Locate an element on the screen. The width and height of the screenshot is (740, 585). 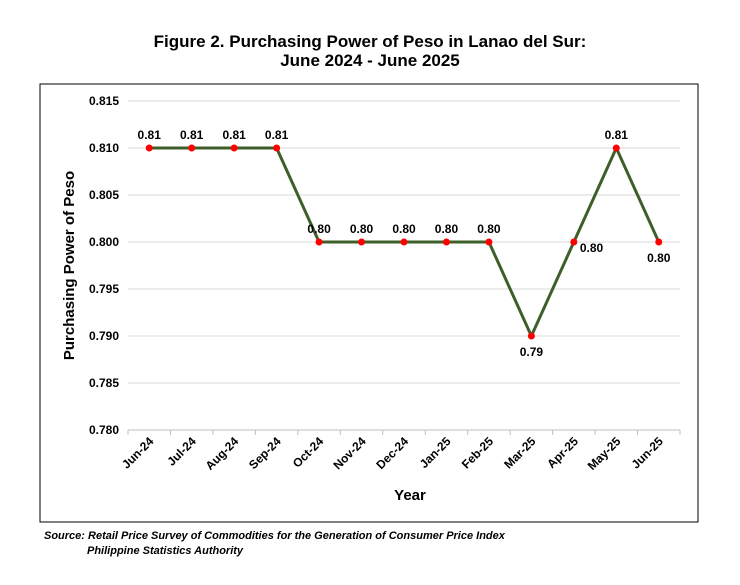
x-tick-label: Dec-24 is located at coordinates (392, 453).